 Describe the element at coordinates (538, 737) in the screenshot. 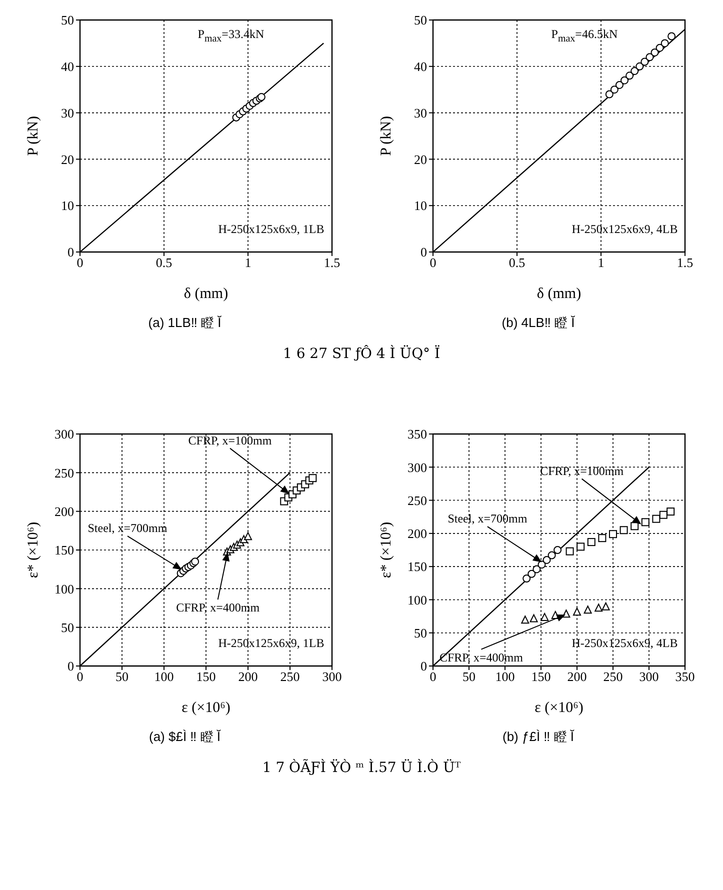

I see `text: (b) ƒ£Ì ‼ 瞪 Ĭ` at that location.